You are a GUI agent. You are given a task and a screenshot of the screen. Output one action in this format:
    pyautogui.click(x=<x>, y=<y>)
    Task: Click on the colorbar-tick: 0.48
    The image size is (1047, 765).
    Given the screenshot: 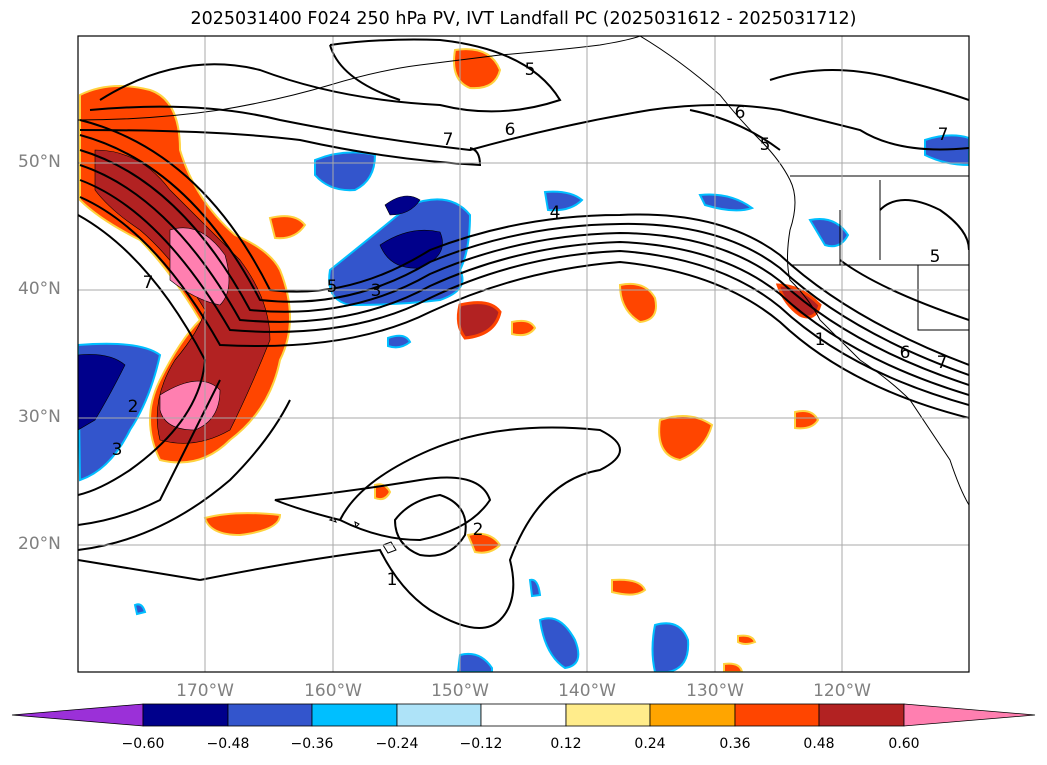 What is the action you would take?
    pyautogui.click(x=819, y=744)
    